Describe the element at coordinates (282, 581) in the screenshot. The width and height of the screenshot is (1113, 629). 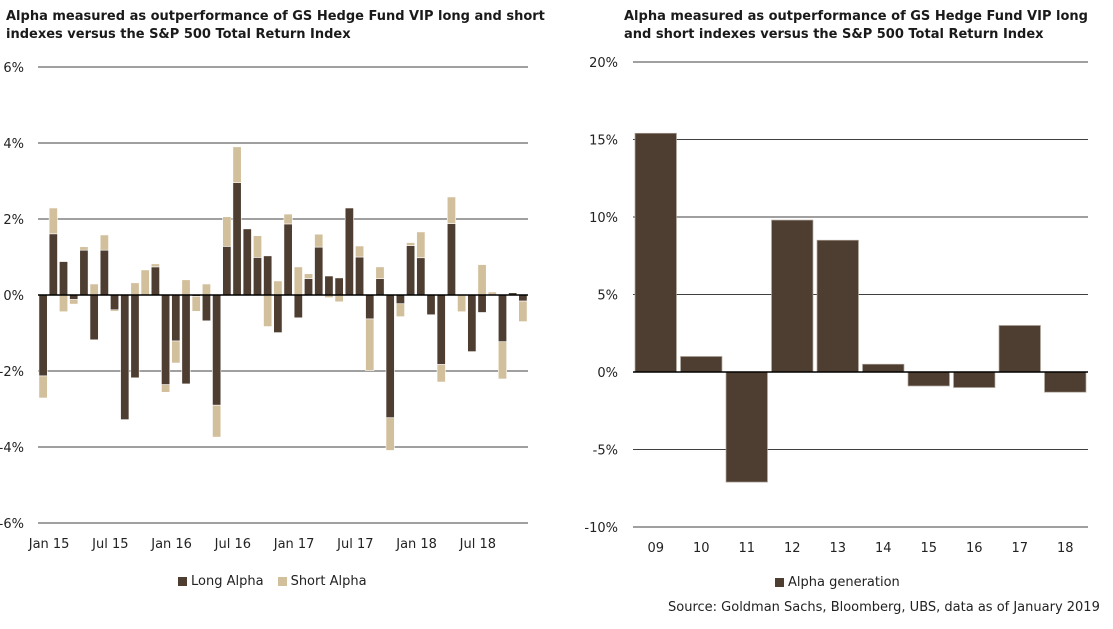
I see `legend-swatch-short` at that location.